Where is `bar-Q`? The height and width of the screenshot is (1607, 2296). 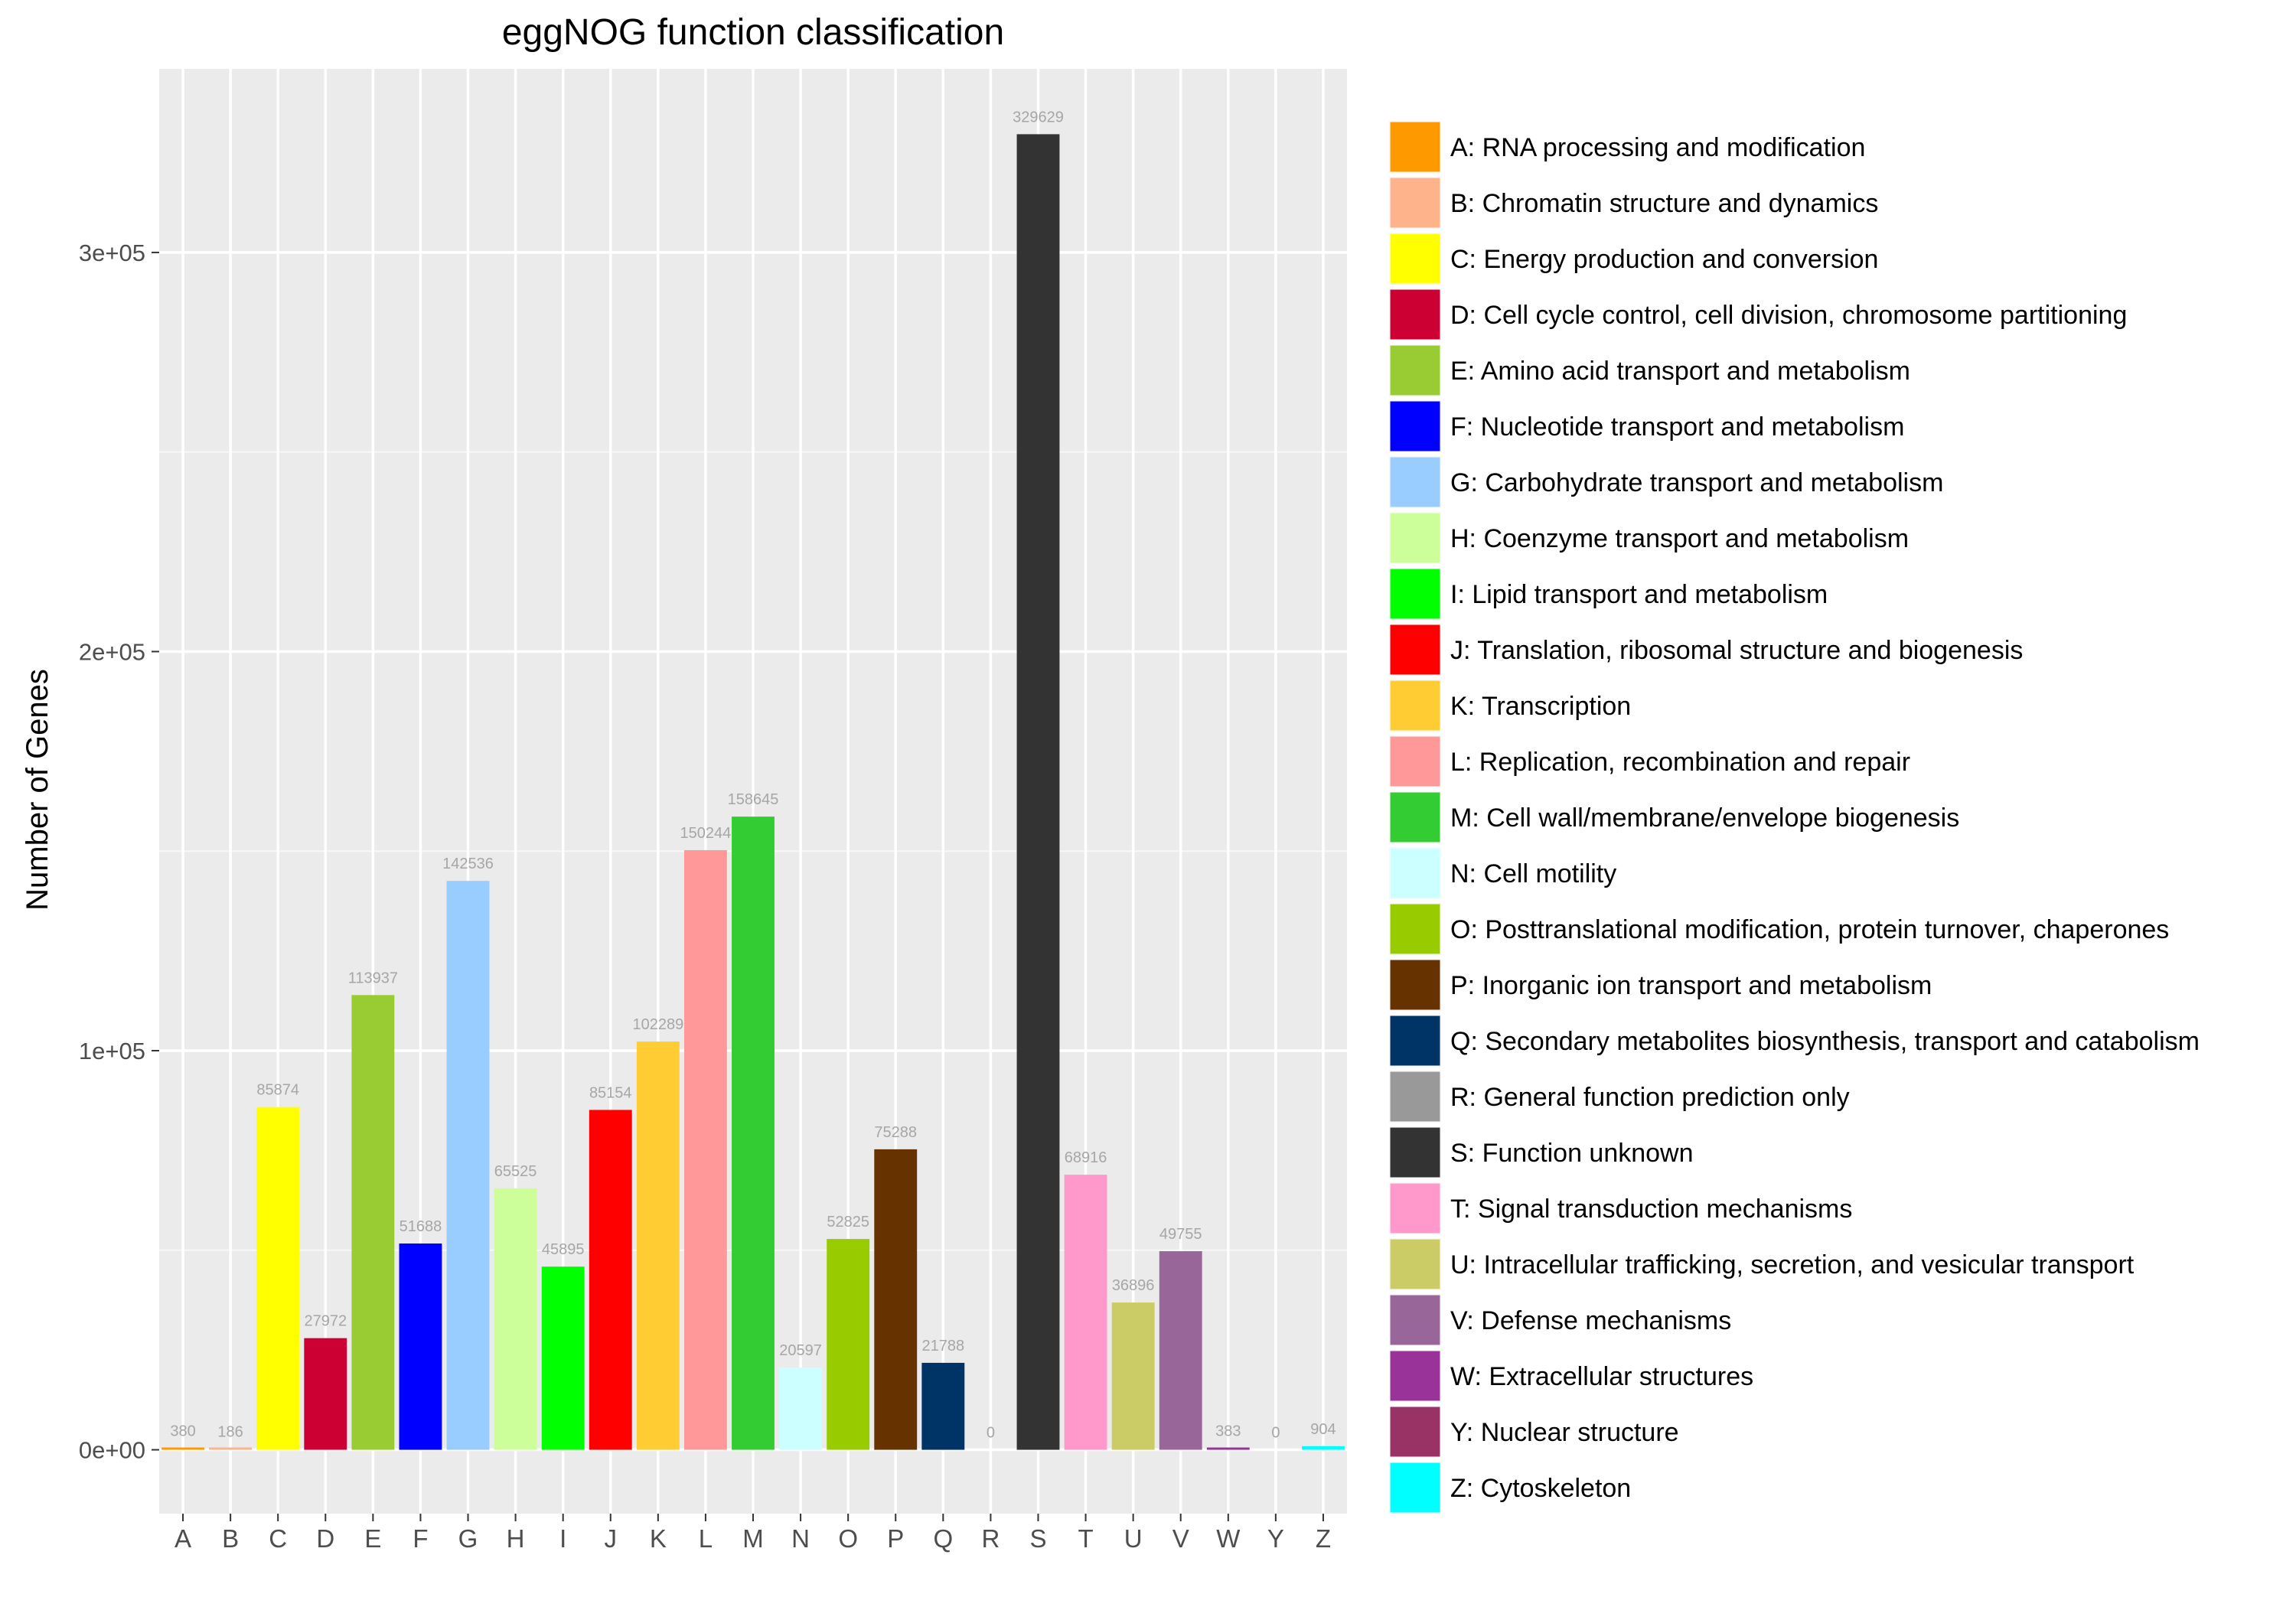
bar-Q is located at coordinates (943, 1406).